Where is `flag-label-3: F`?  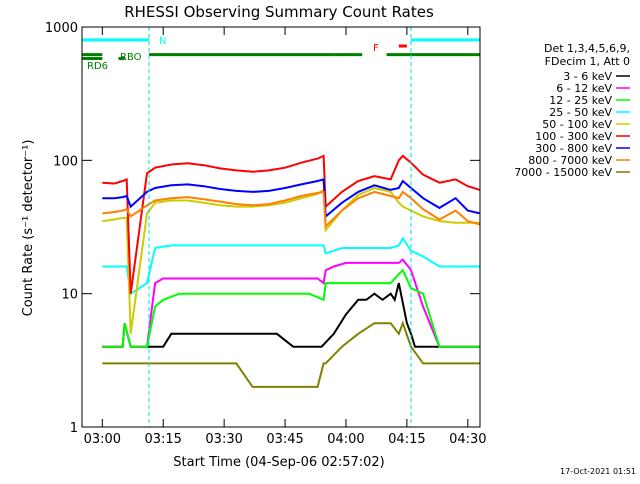
flag-label-3: F is located at coordinates (376, 48).